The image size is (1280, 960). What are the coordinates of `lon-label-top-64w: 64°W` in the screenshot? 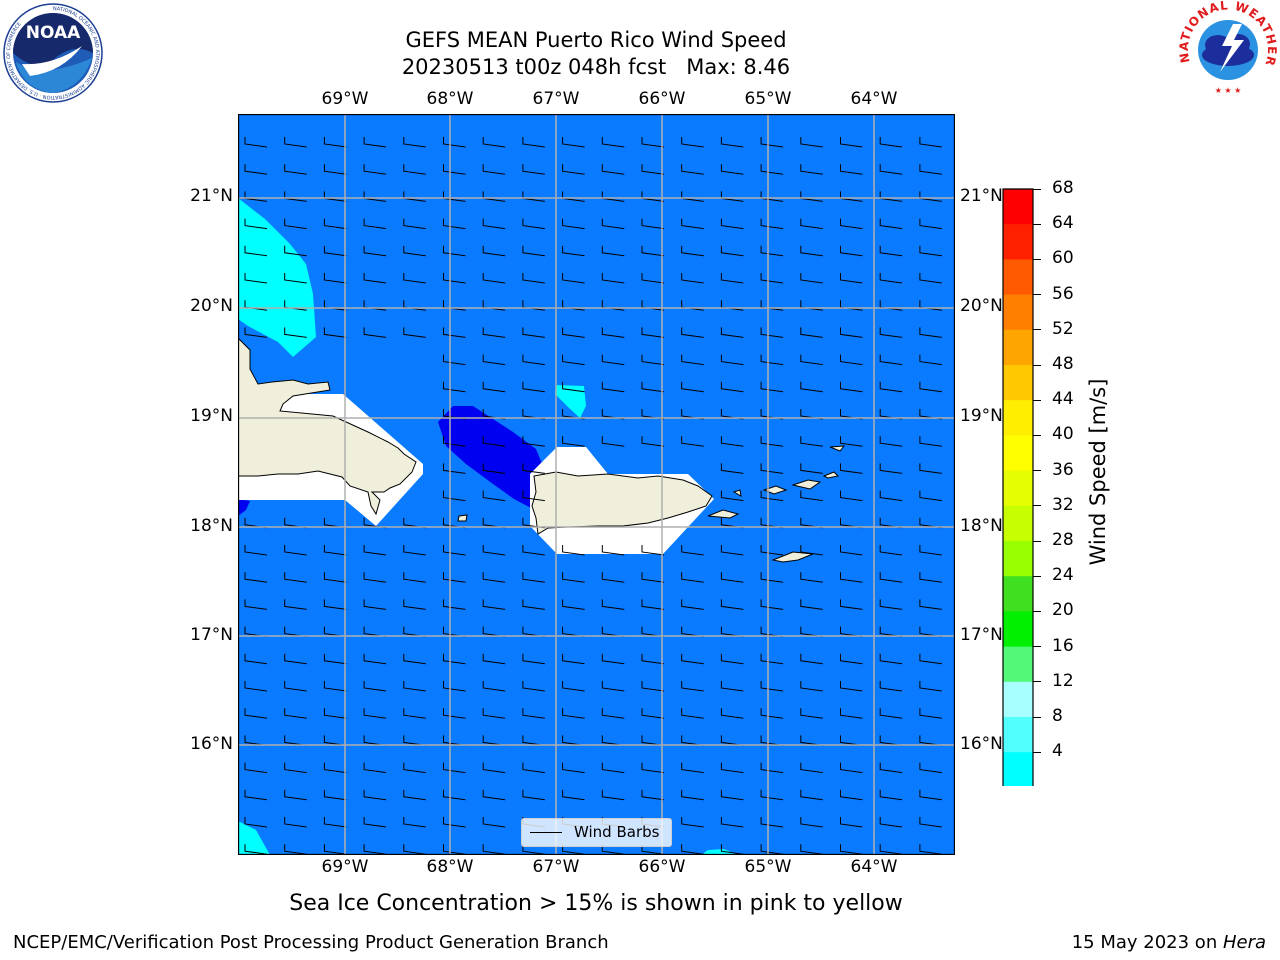 It's located at (874, 99).